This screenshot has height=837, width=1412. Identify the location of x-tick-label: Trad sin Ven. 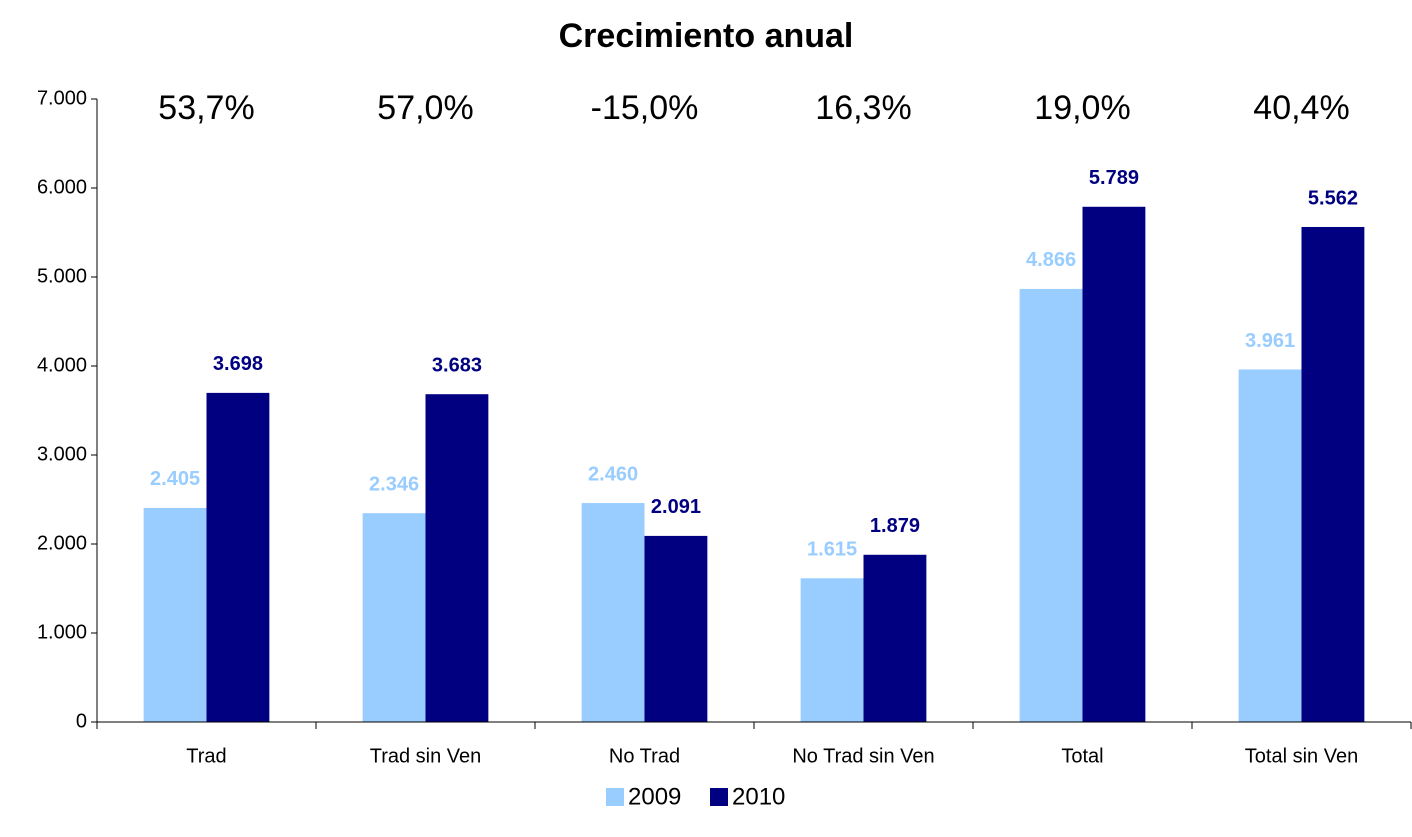
(426, 756).